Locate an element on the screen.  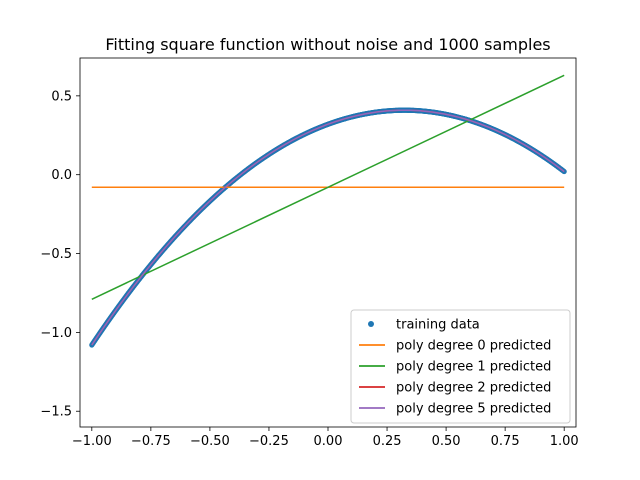
legend-marker is located at coordinates (371, 324).